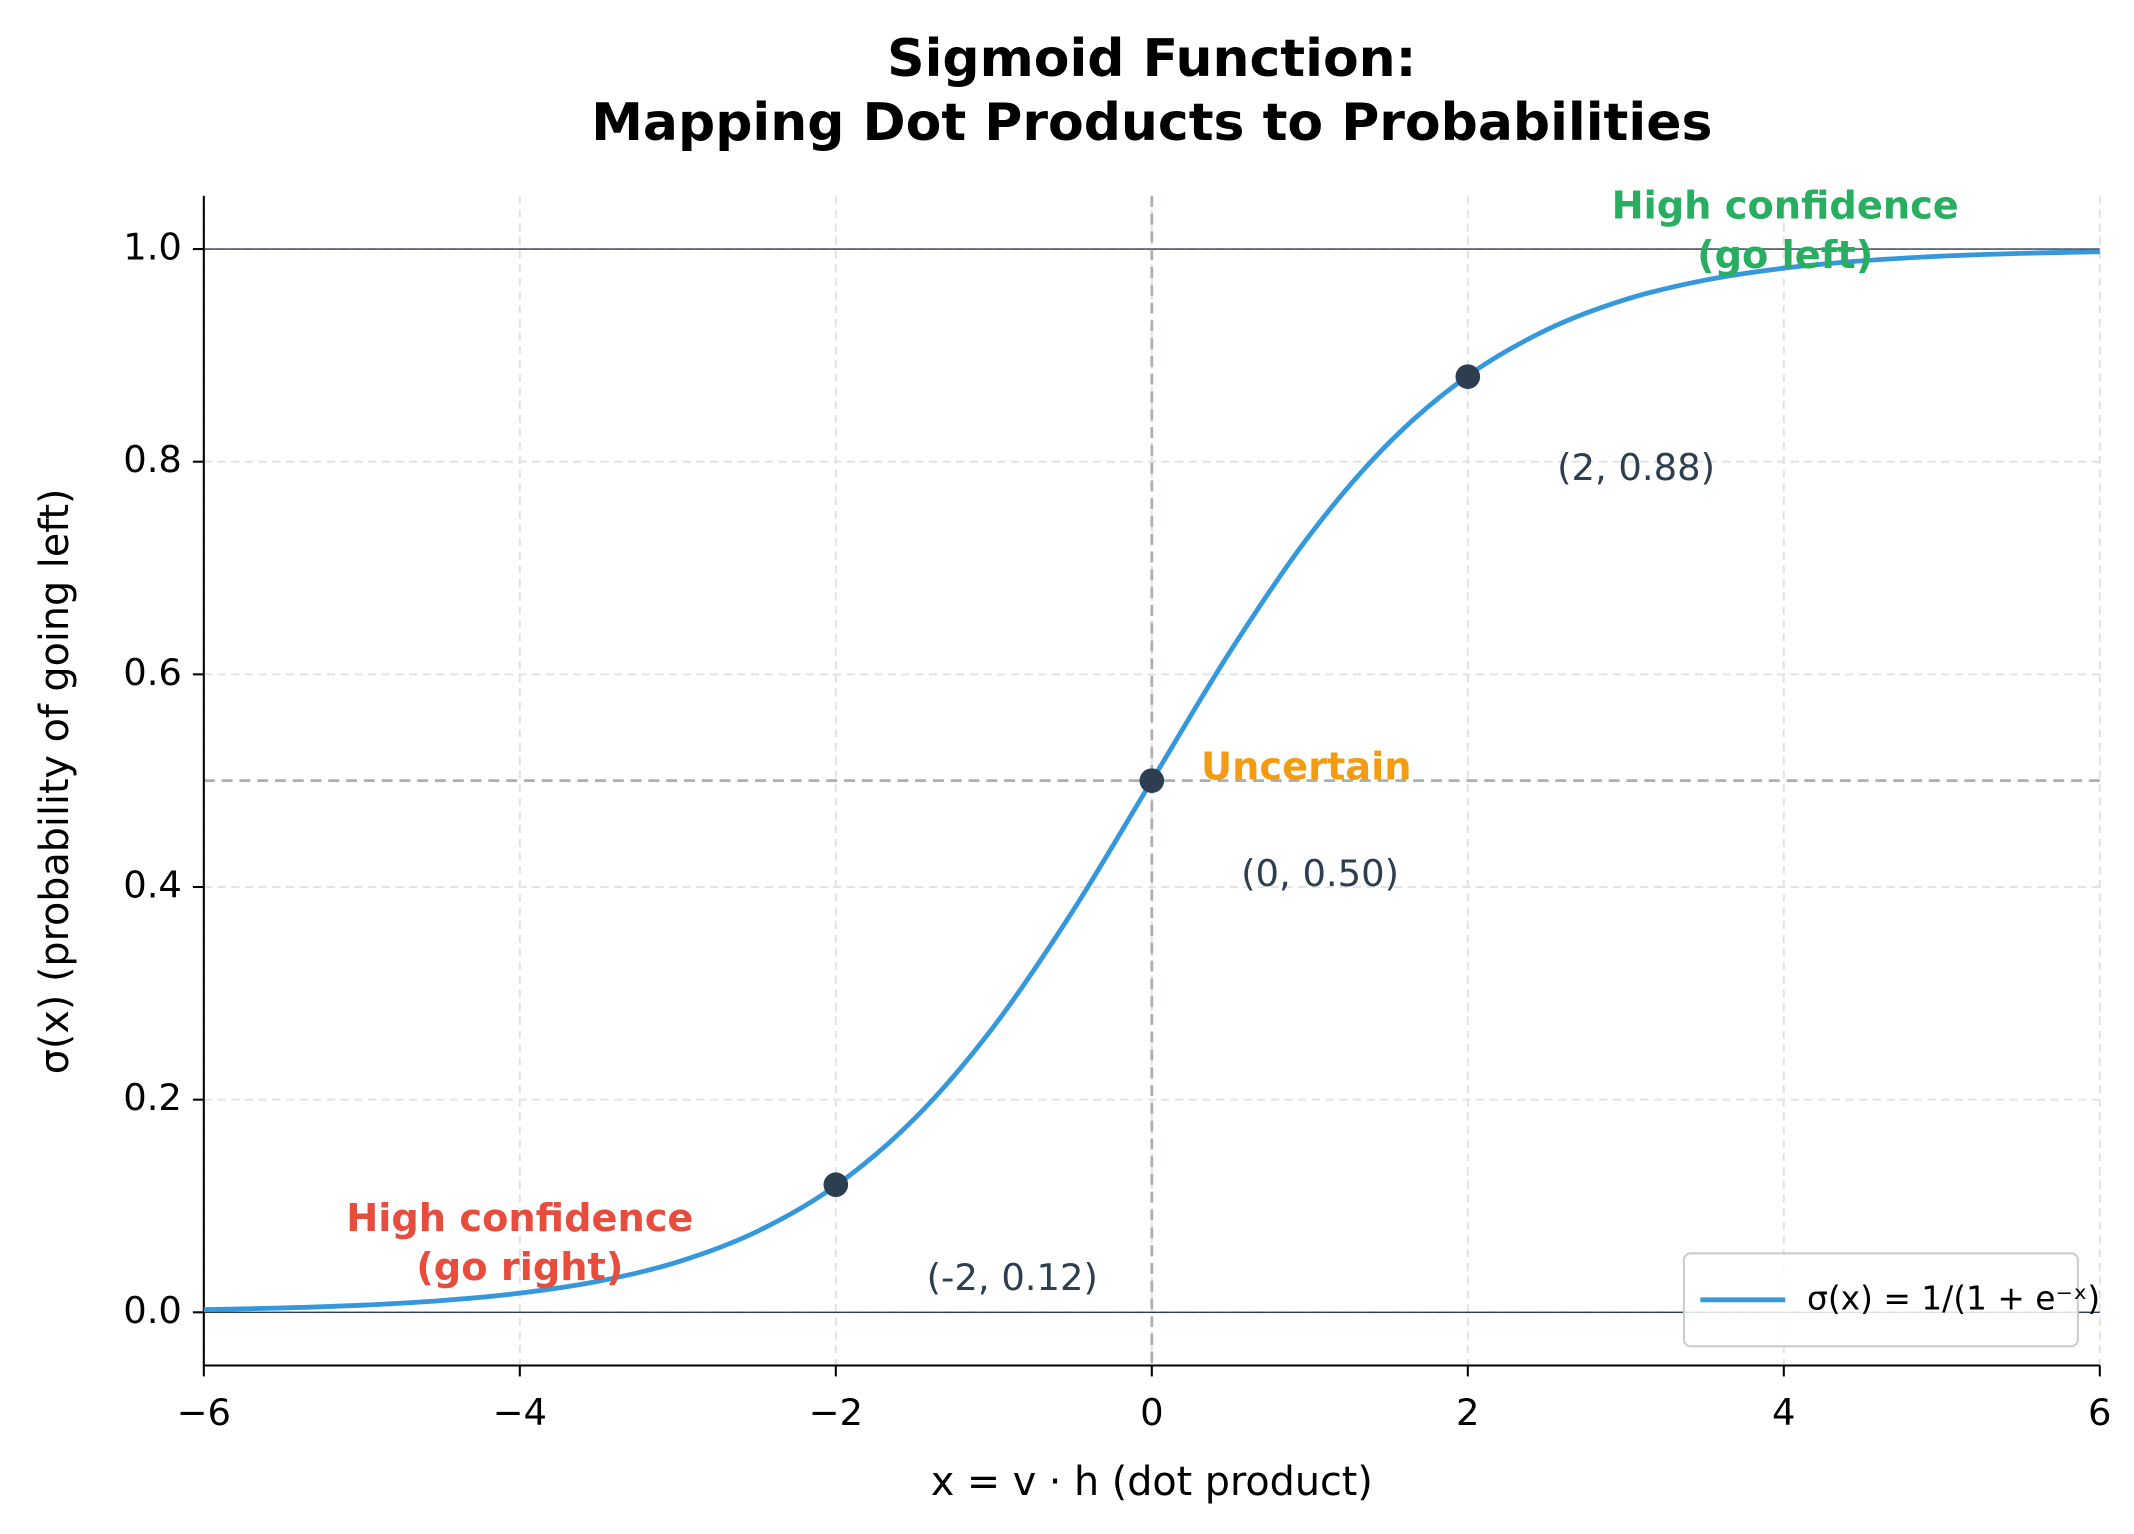 The image size is (2134, 1534). I want to click on chart-title: Sigmoid Function:, so click(1151, 59).